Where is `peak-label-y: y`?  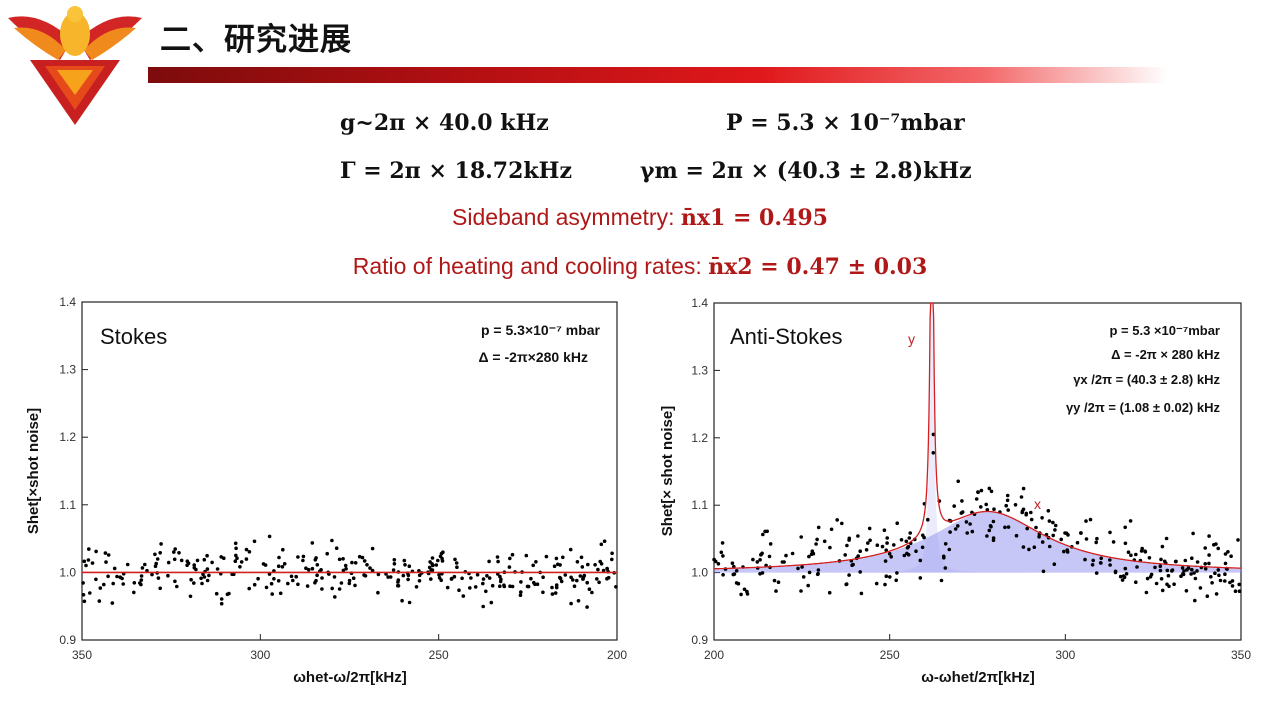
peak-label-y: y is located at coordinates (911, 339).